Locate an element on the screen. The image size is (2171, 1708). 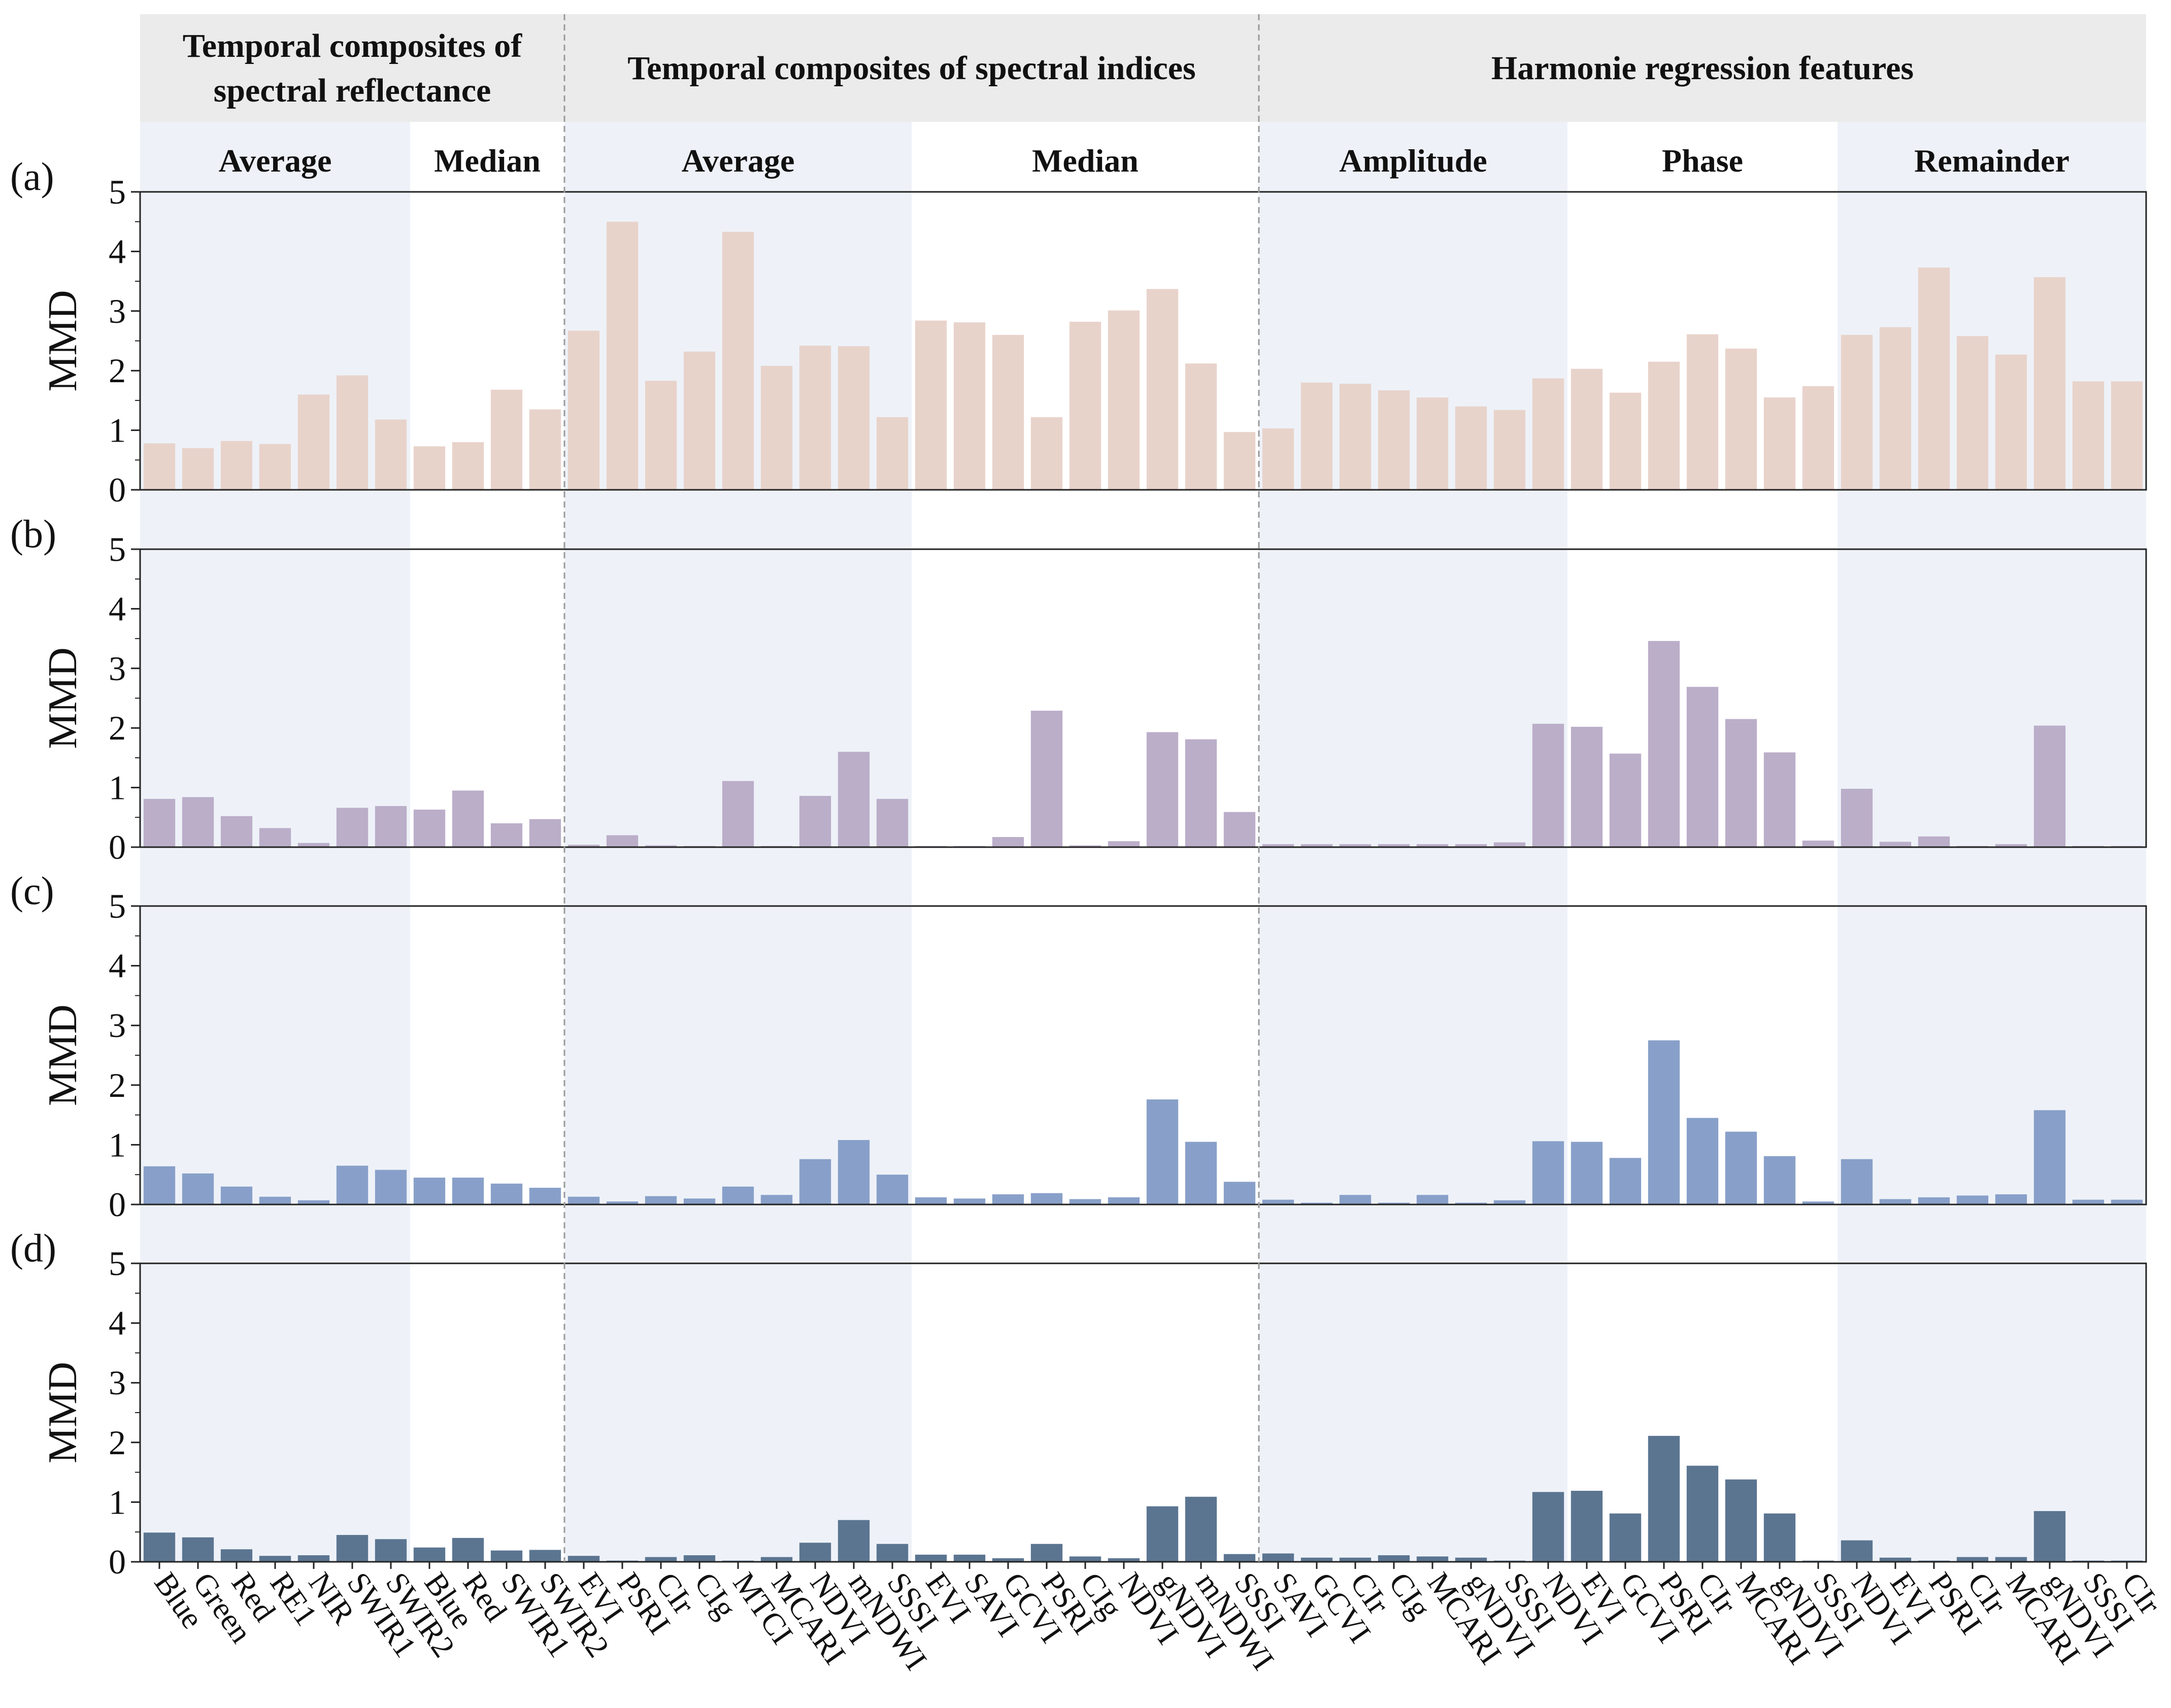
subgroup-header-label: Median is located at coordinates (1085, 161).